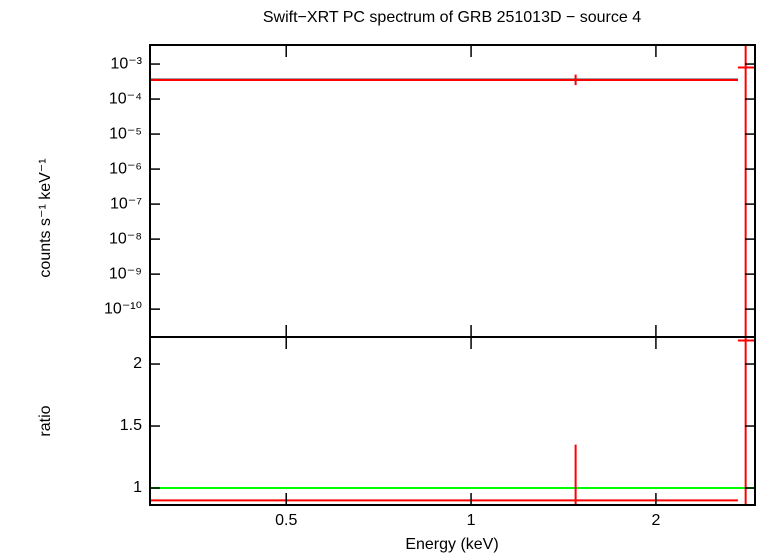 The width and height of the screenshot is (758, 556). What do you see at coordinates (125, 168) in the screenshot?
I see `y-tick-label: 10⁻⁶` at bounding box center [125, 168].